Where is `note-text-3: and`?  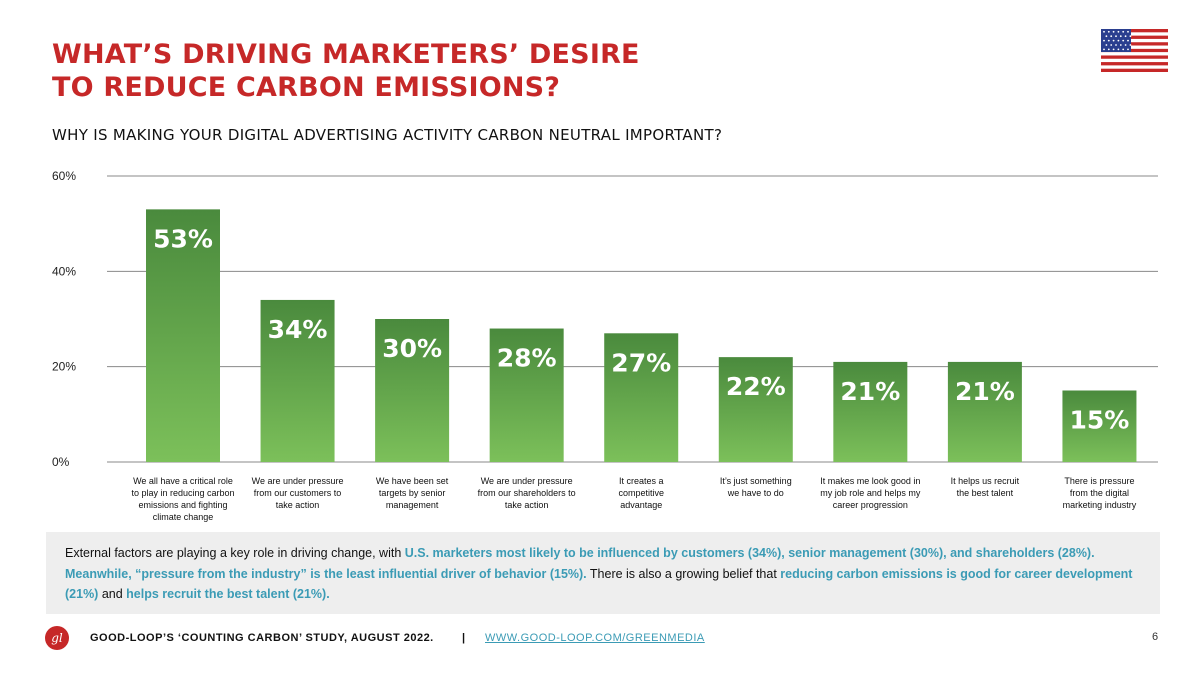 note-text-3: and is located at coordinates (112, 594).